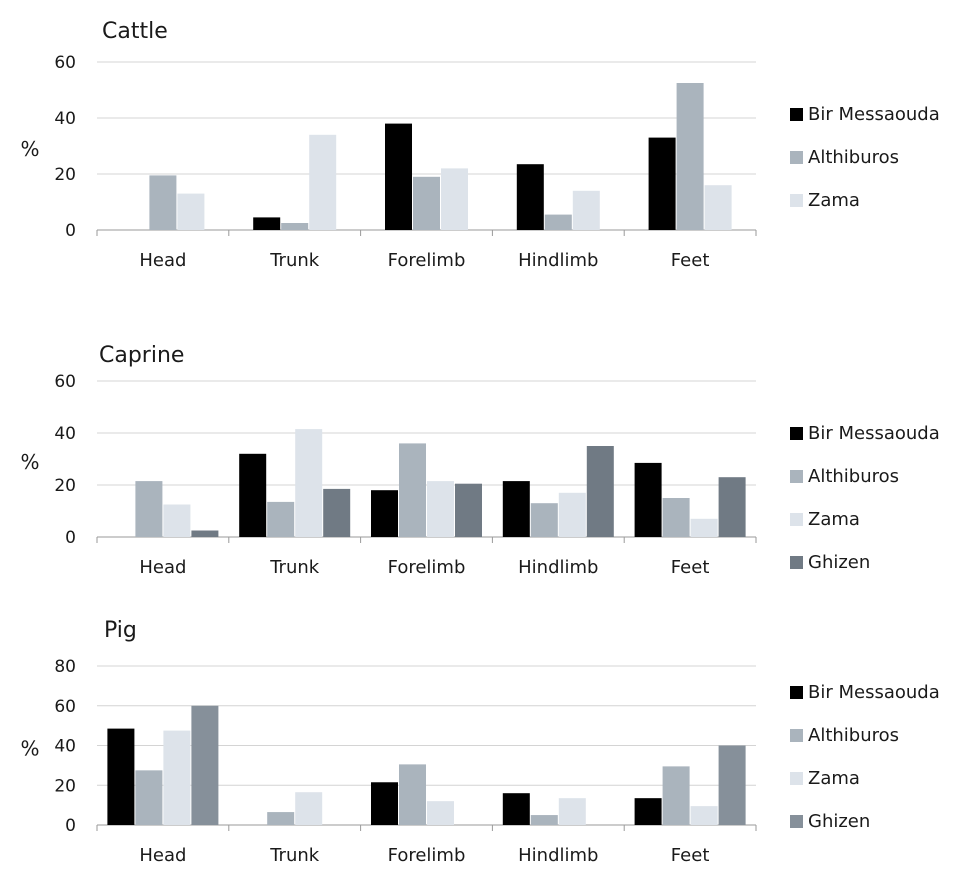 This screenshot has width=953, height=878. Describe the element at coordinates (120, 630) in the screenshot. I see `chart-title: Pig` at that location.